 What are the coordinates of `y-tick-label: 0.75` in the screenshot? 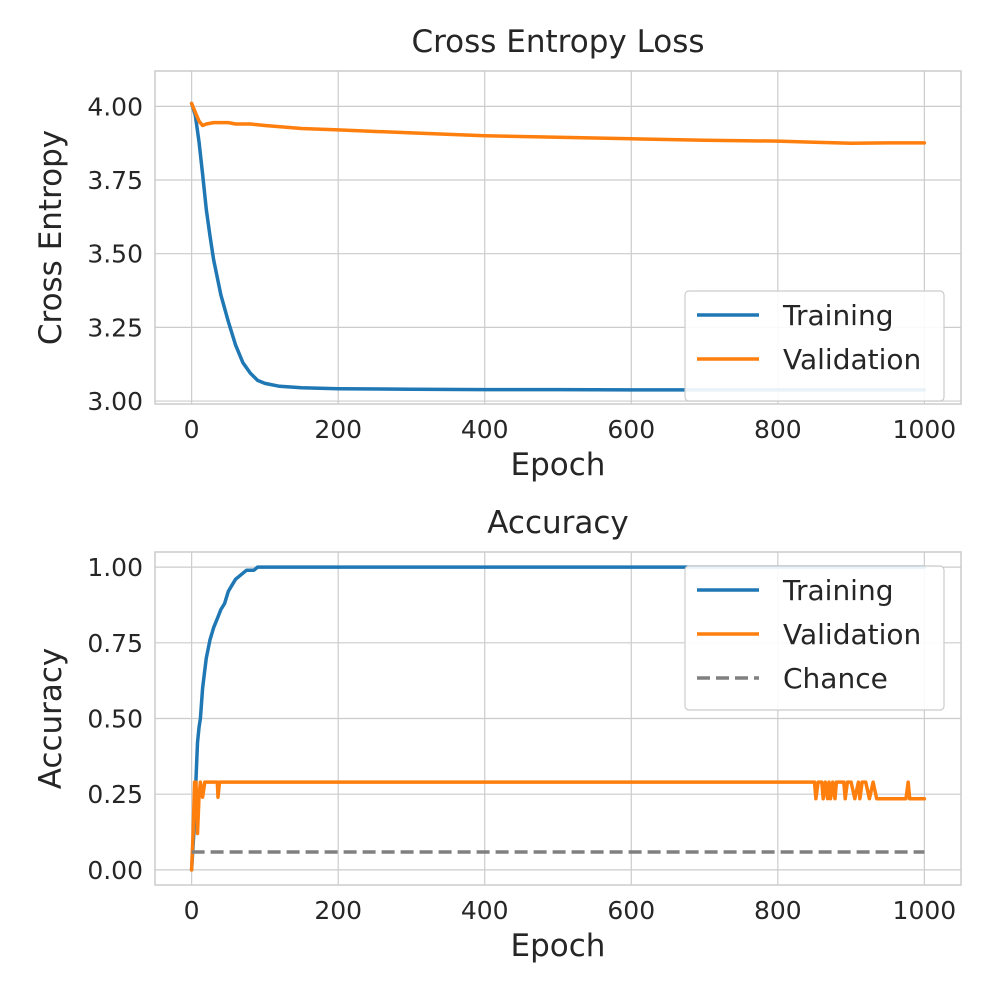 It's located at (115, 643).